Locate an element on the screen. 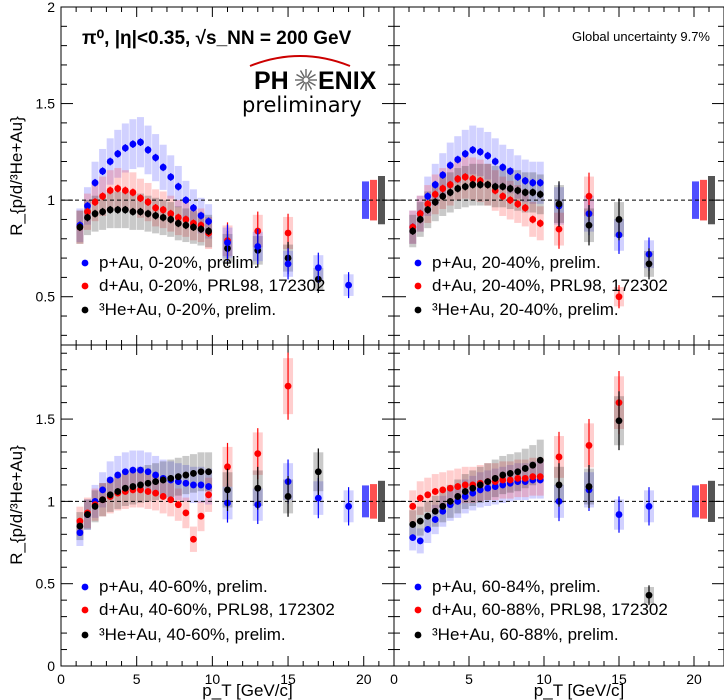 This screenshot has width=724, height=700. x-tick-label: 15 is located at coordinates (619, 679).